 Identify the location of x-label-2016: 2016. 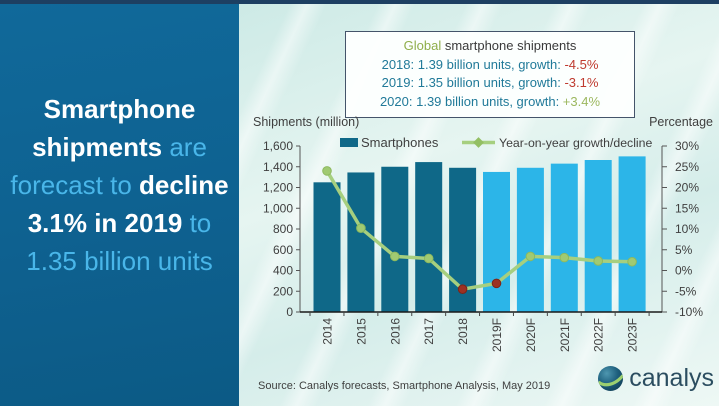
(395, 331).